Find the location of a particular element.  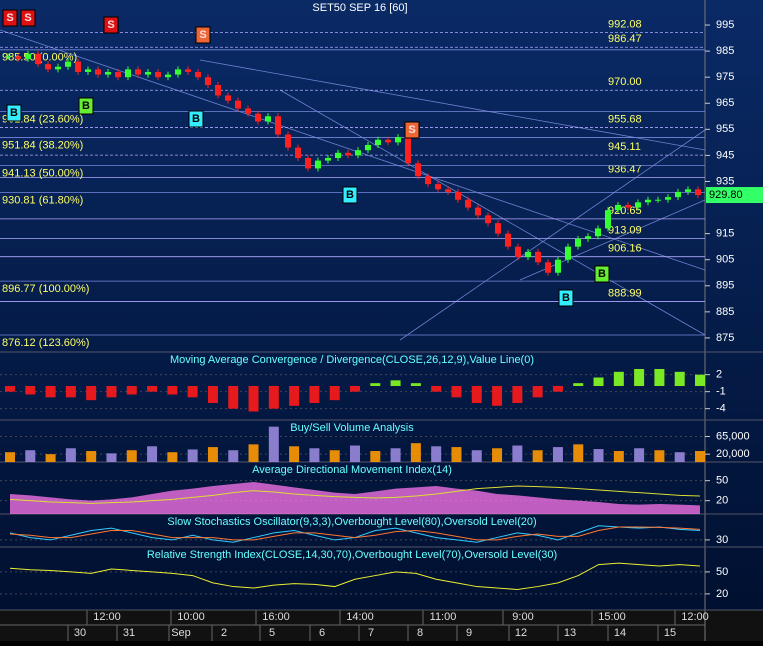

level-label: 992.08 is located at coordinates (625, 25).